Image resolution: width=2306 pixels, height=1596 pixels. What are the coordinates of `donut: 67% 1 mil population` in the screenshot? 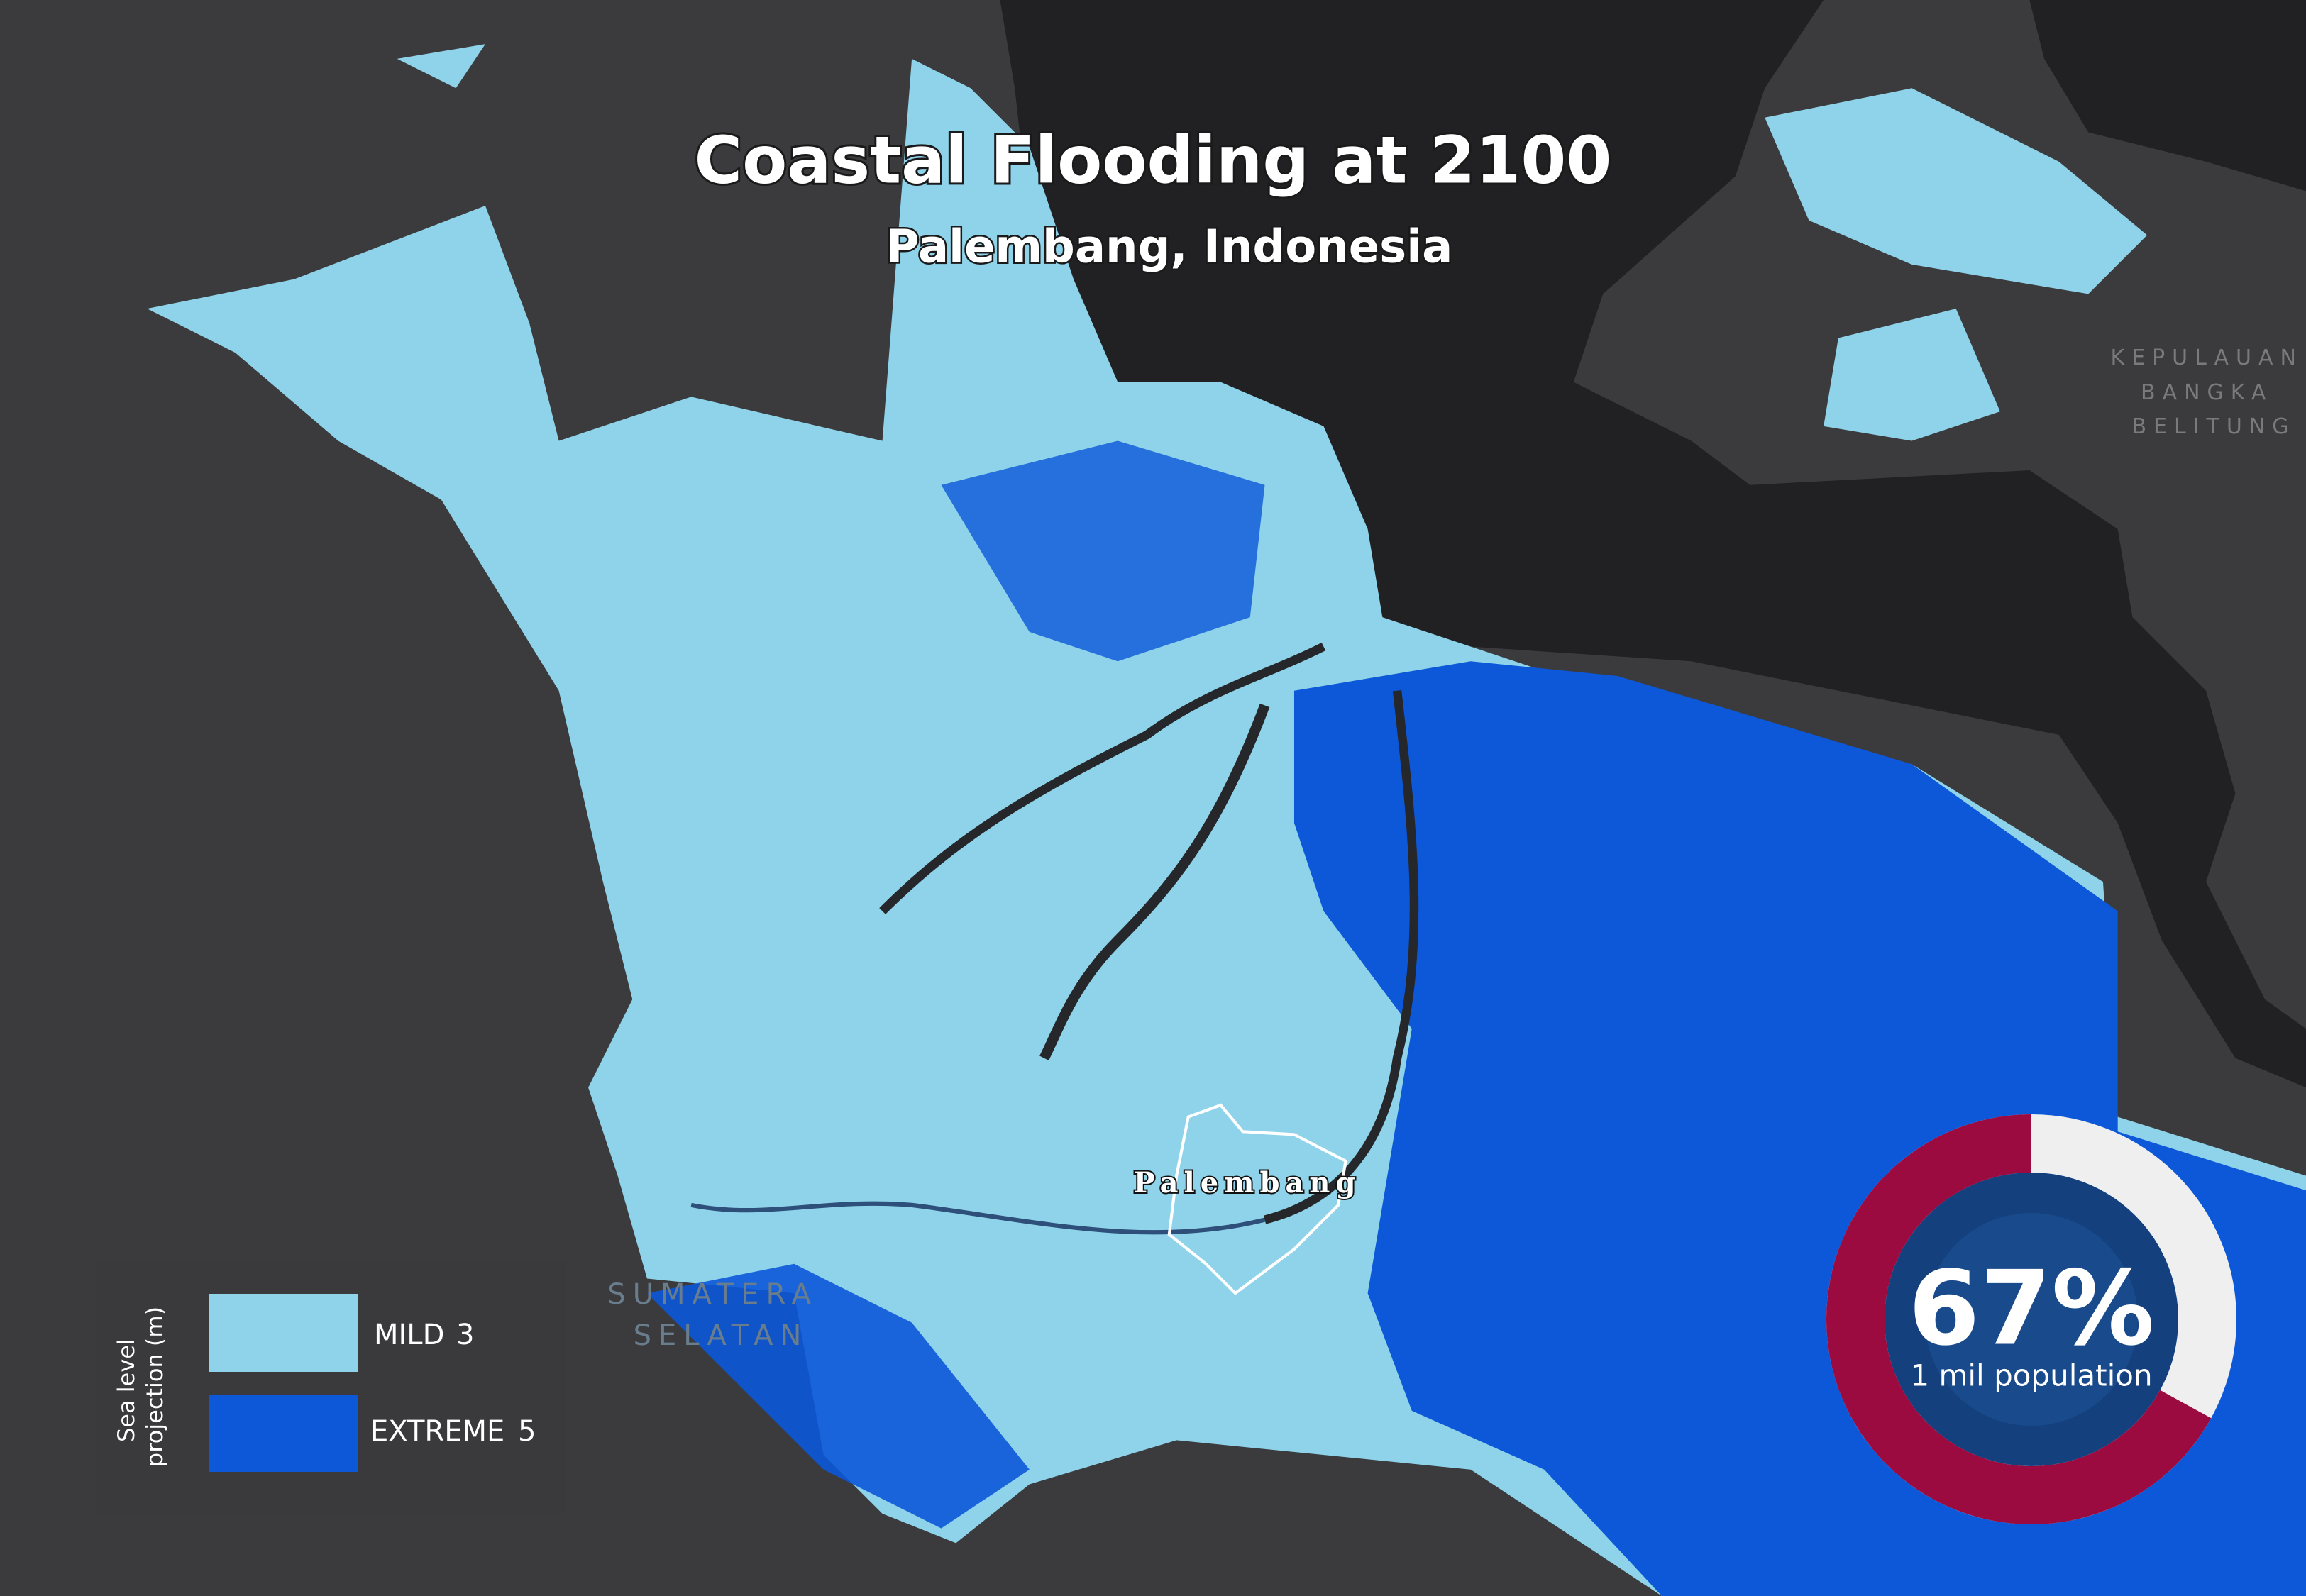 It's located at (2031, 1319).